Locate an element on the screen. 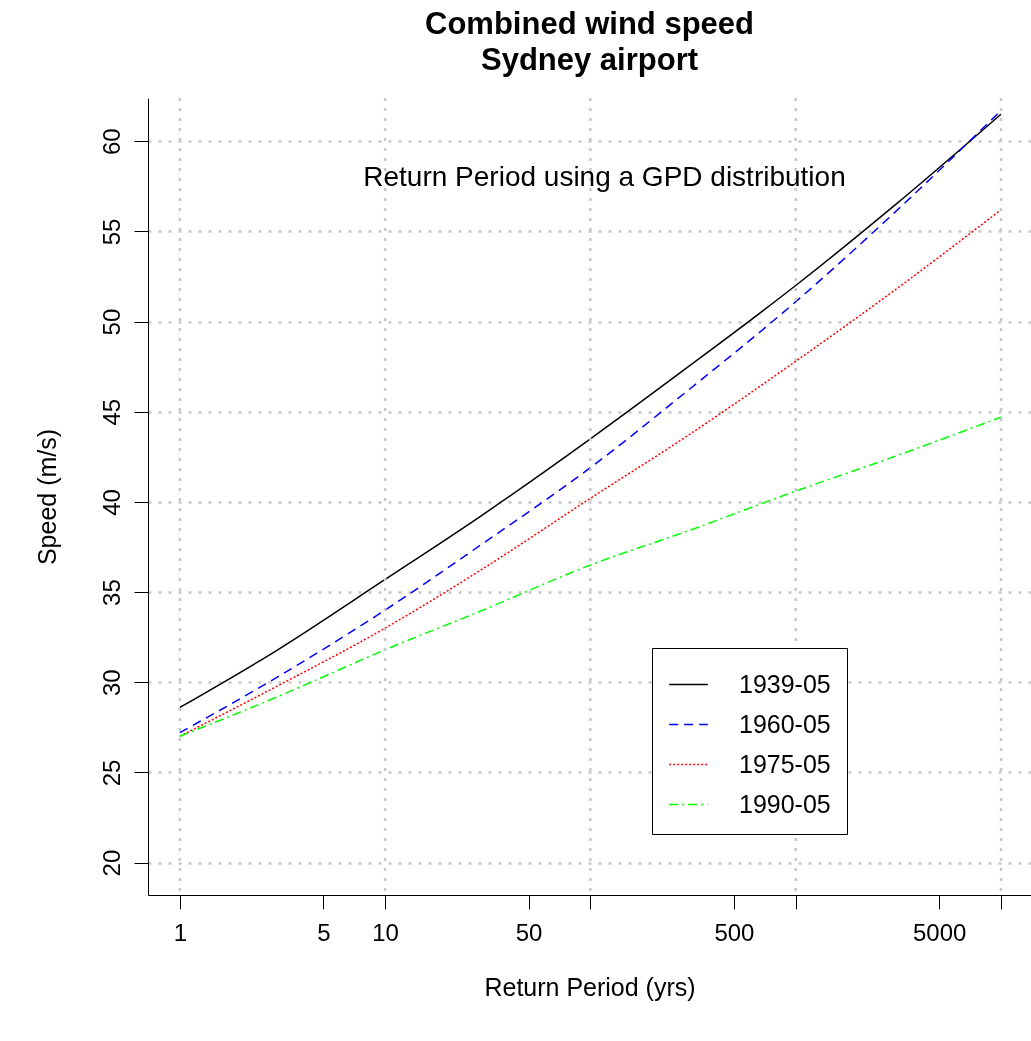 The height and width of the screenshot is (1041, 1031). chart-title: Combined wind speed Sydney airport is located at coordinates (589, 41).